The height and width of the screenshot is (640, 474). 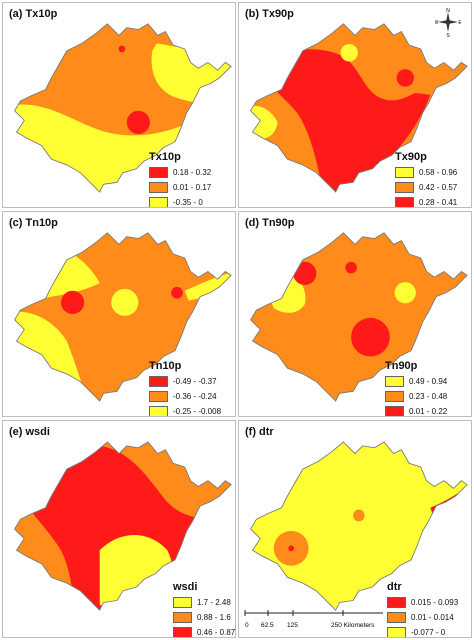 What do you see at coordinates (359, 108) in the screenshot?
I see `map-tx90p` at bounding box center [359, 108].